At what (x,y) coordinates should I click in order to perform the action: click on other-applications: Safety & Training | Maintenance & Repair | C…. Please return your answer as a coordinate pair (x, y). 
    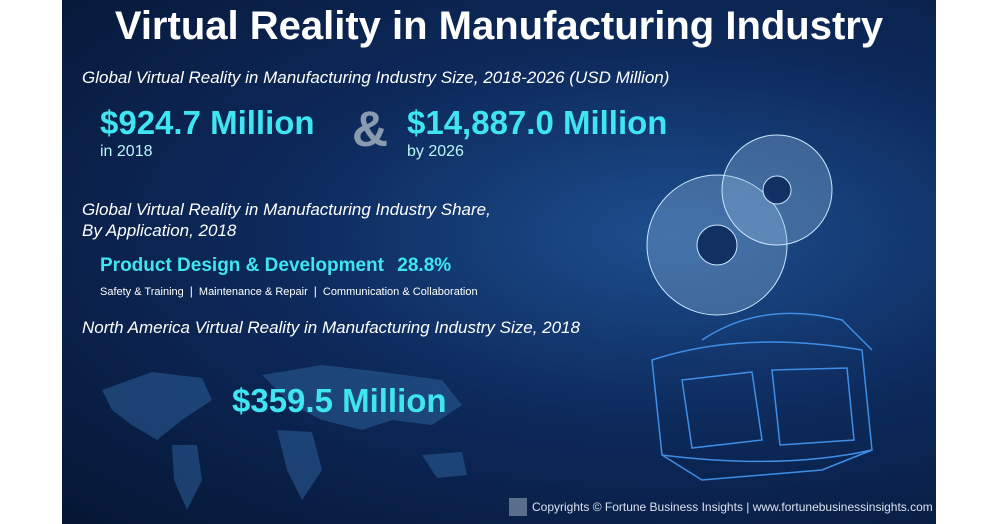
    Looking at the image, I should click on (289, 291).